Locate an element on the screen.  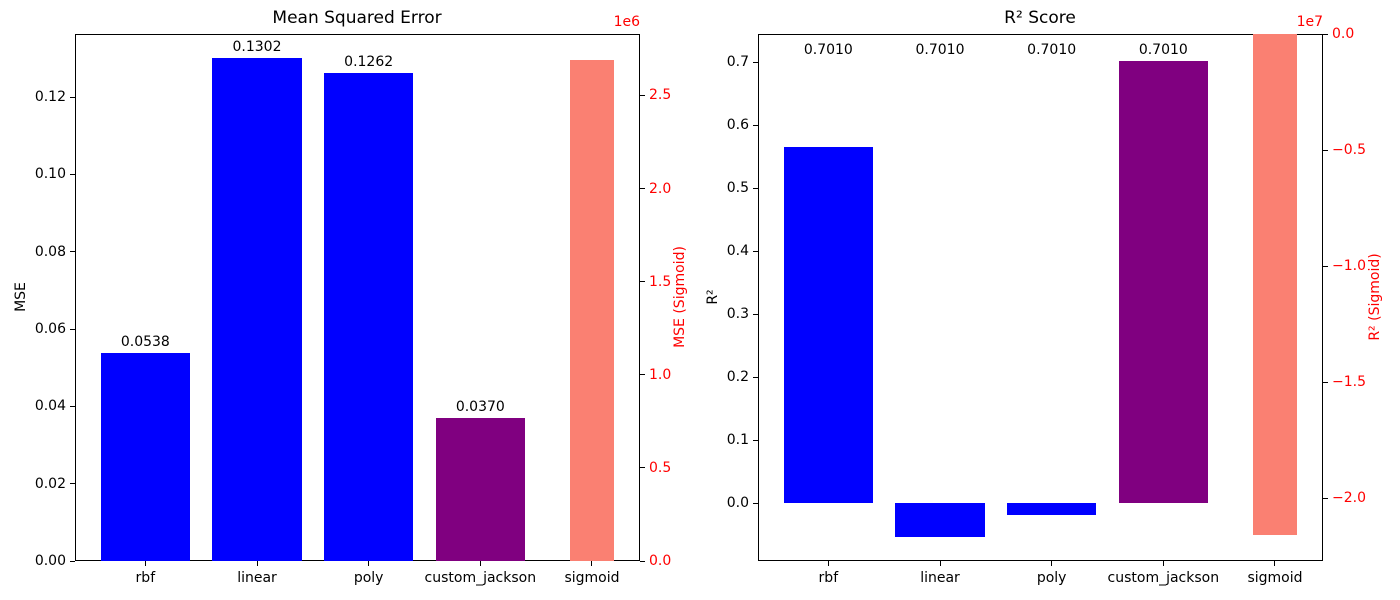
y-tick-label: 0.10 is located at coordinates (50, 174).